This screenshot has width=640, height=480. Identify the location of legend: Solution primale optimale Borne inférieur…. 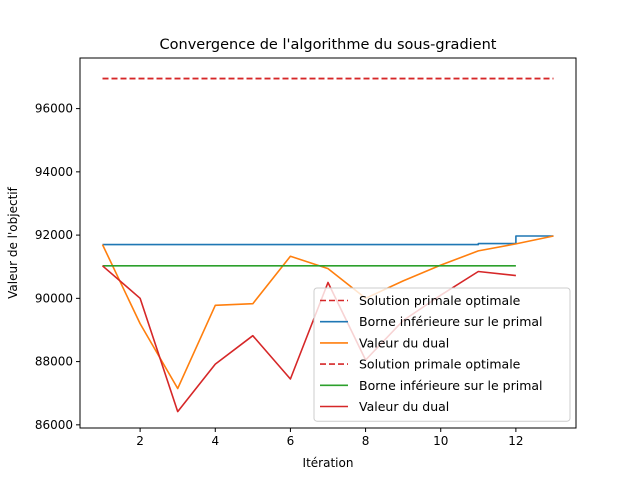
(442, 354).